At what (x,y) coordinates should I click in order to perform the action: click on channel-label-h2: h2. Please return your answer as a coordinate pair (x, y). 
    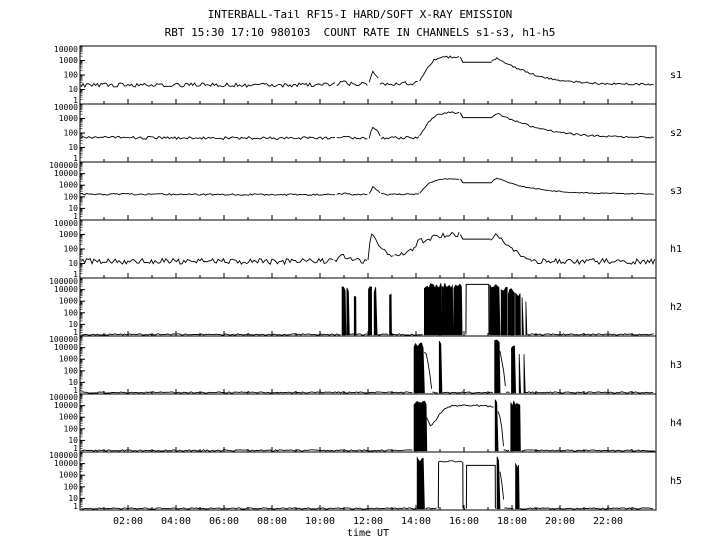
    Looking at the image, I should click on (676, 307).